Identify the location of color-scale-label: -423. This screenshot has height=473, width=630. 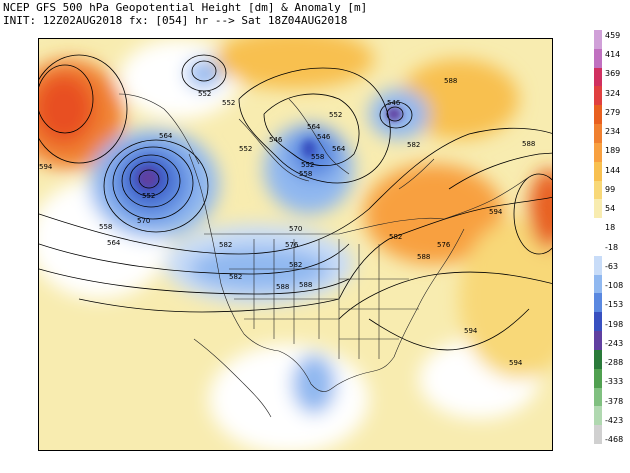
(614, 420).